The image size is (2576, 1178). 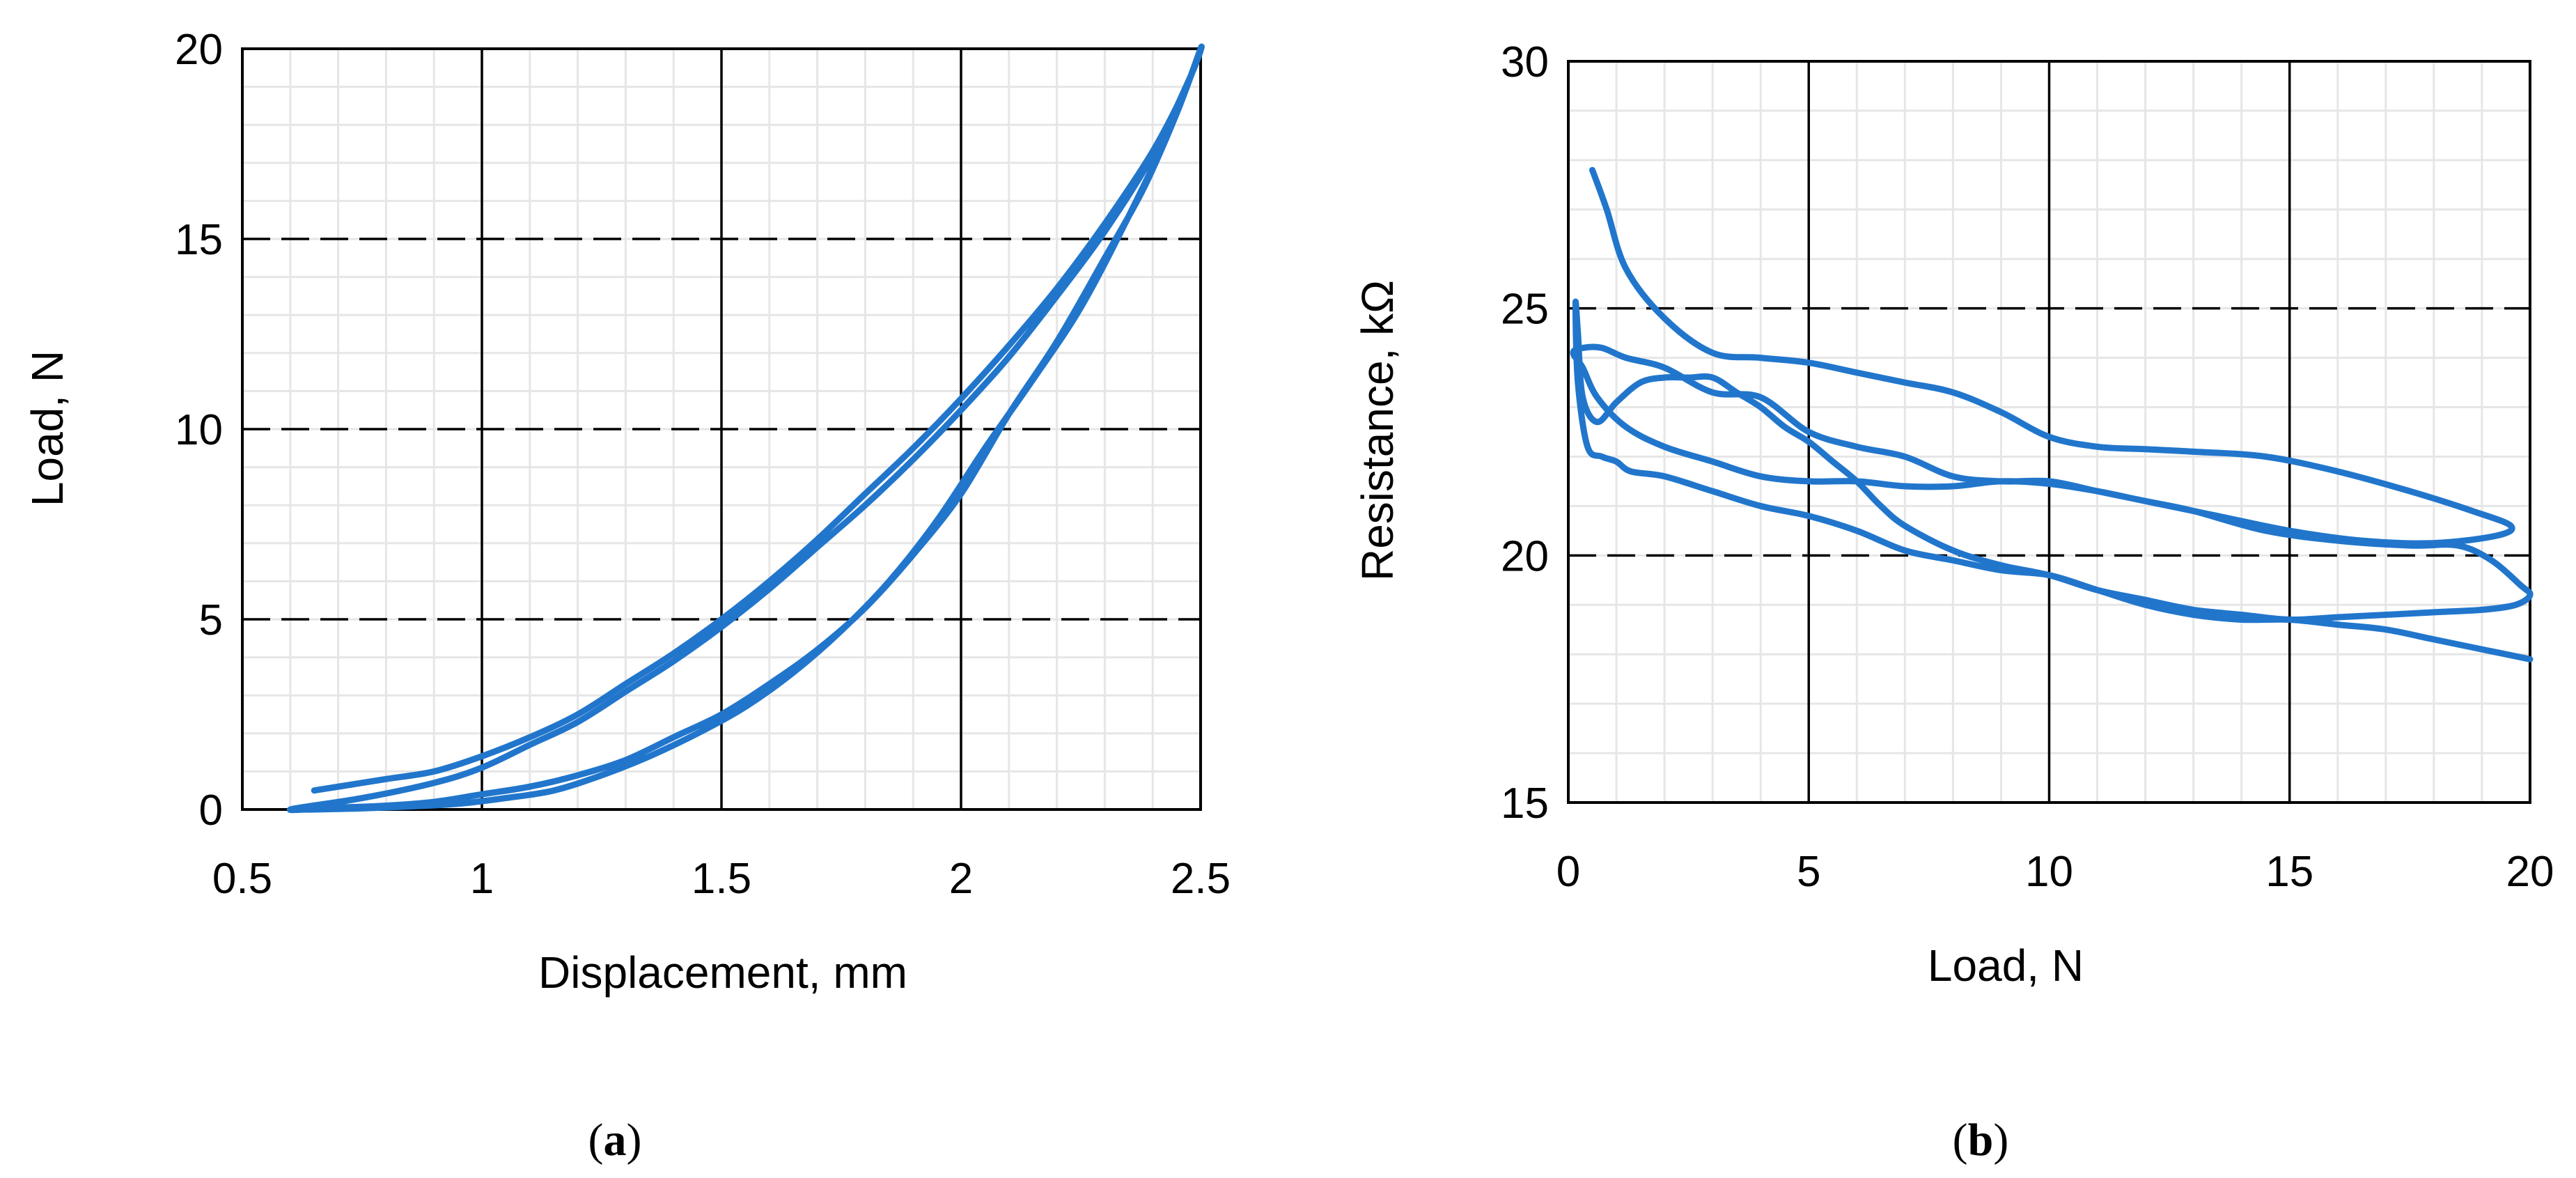 I want to click on y-tick-label-b: 30, so click(x=1525, y=62).